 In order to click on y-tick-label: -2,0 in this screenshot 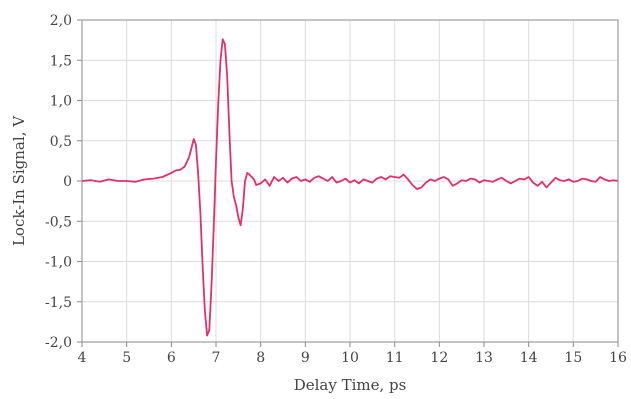, I will do `click(58, 343)`.